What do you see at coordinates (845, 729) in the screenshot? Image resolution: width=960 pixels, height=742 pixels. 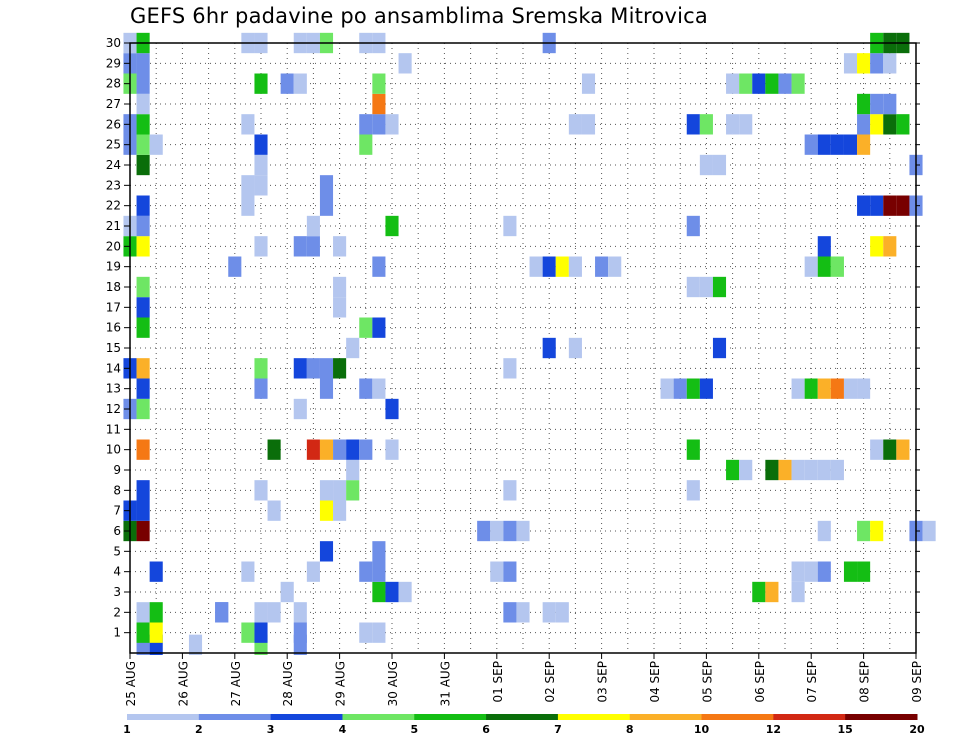 I see `legend-label: 15` at bounding box center [845, 729].